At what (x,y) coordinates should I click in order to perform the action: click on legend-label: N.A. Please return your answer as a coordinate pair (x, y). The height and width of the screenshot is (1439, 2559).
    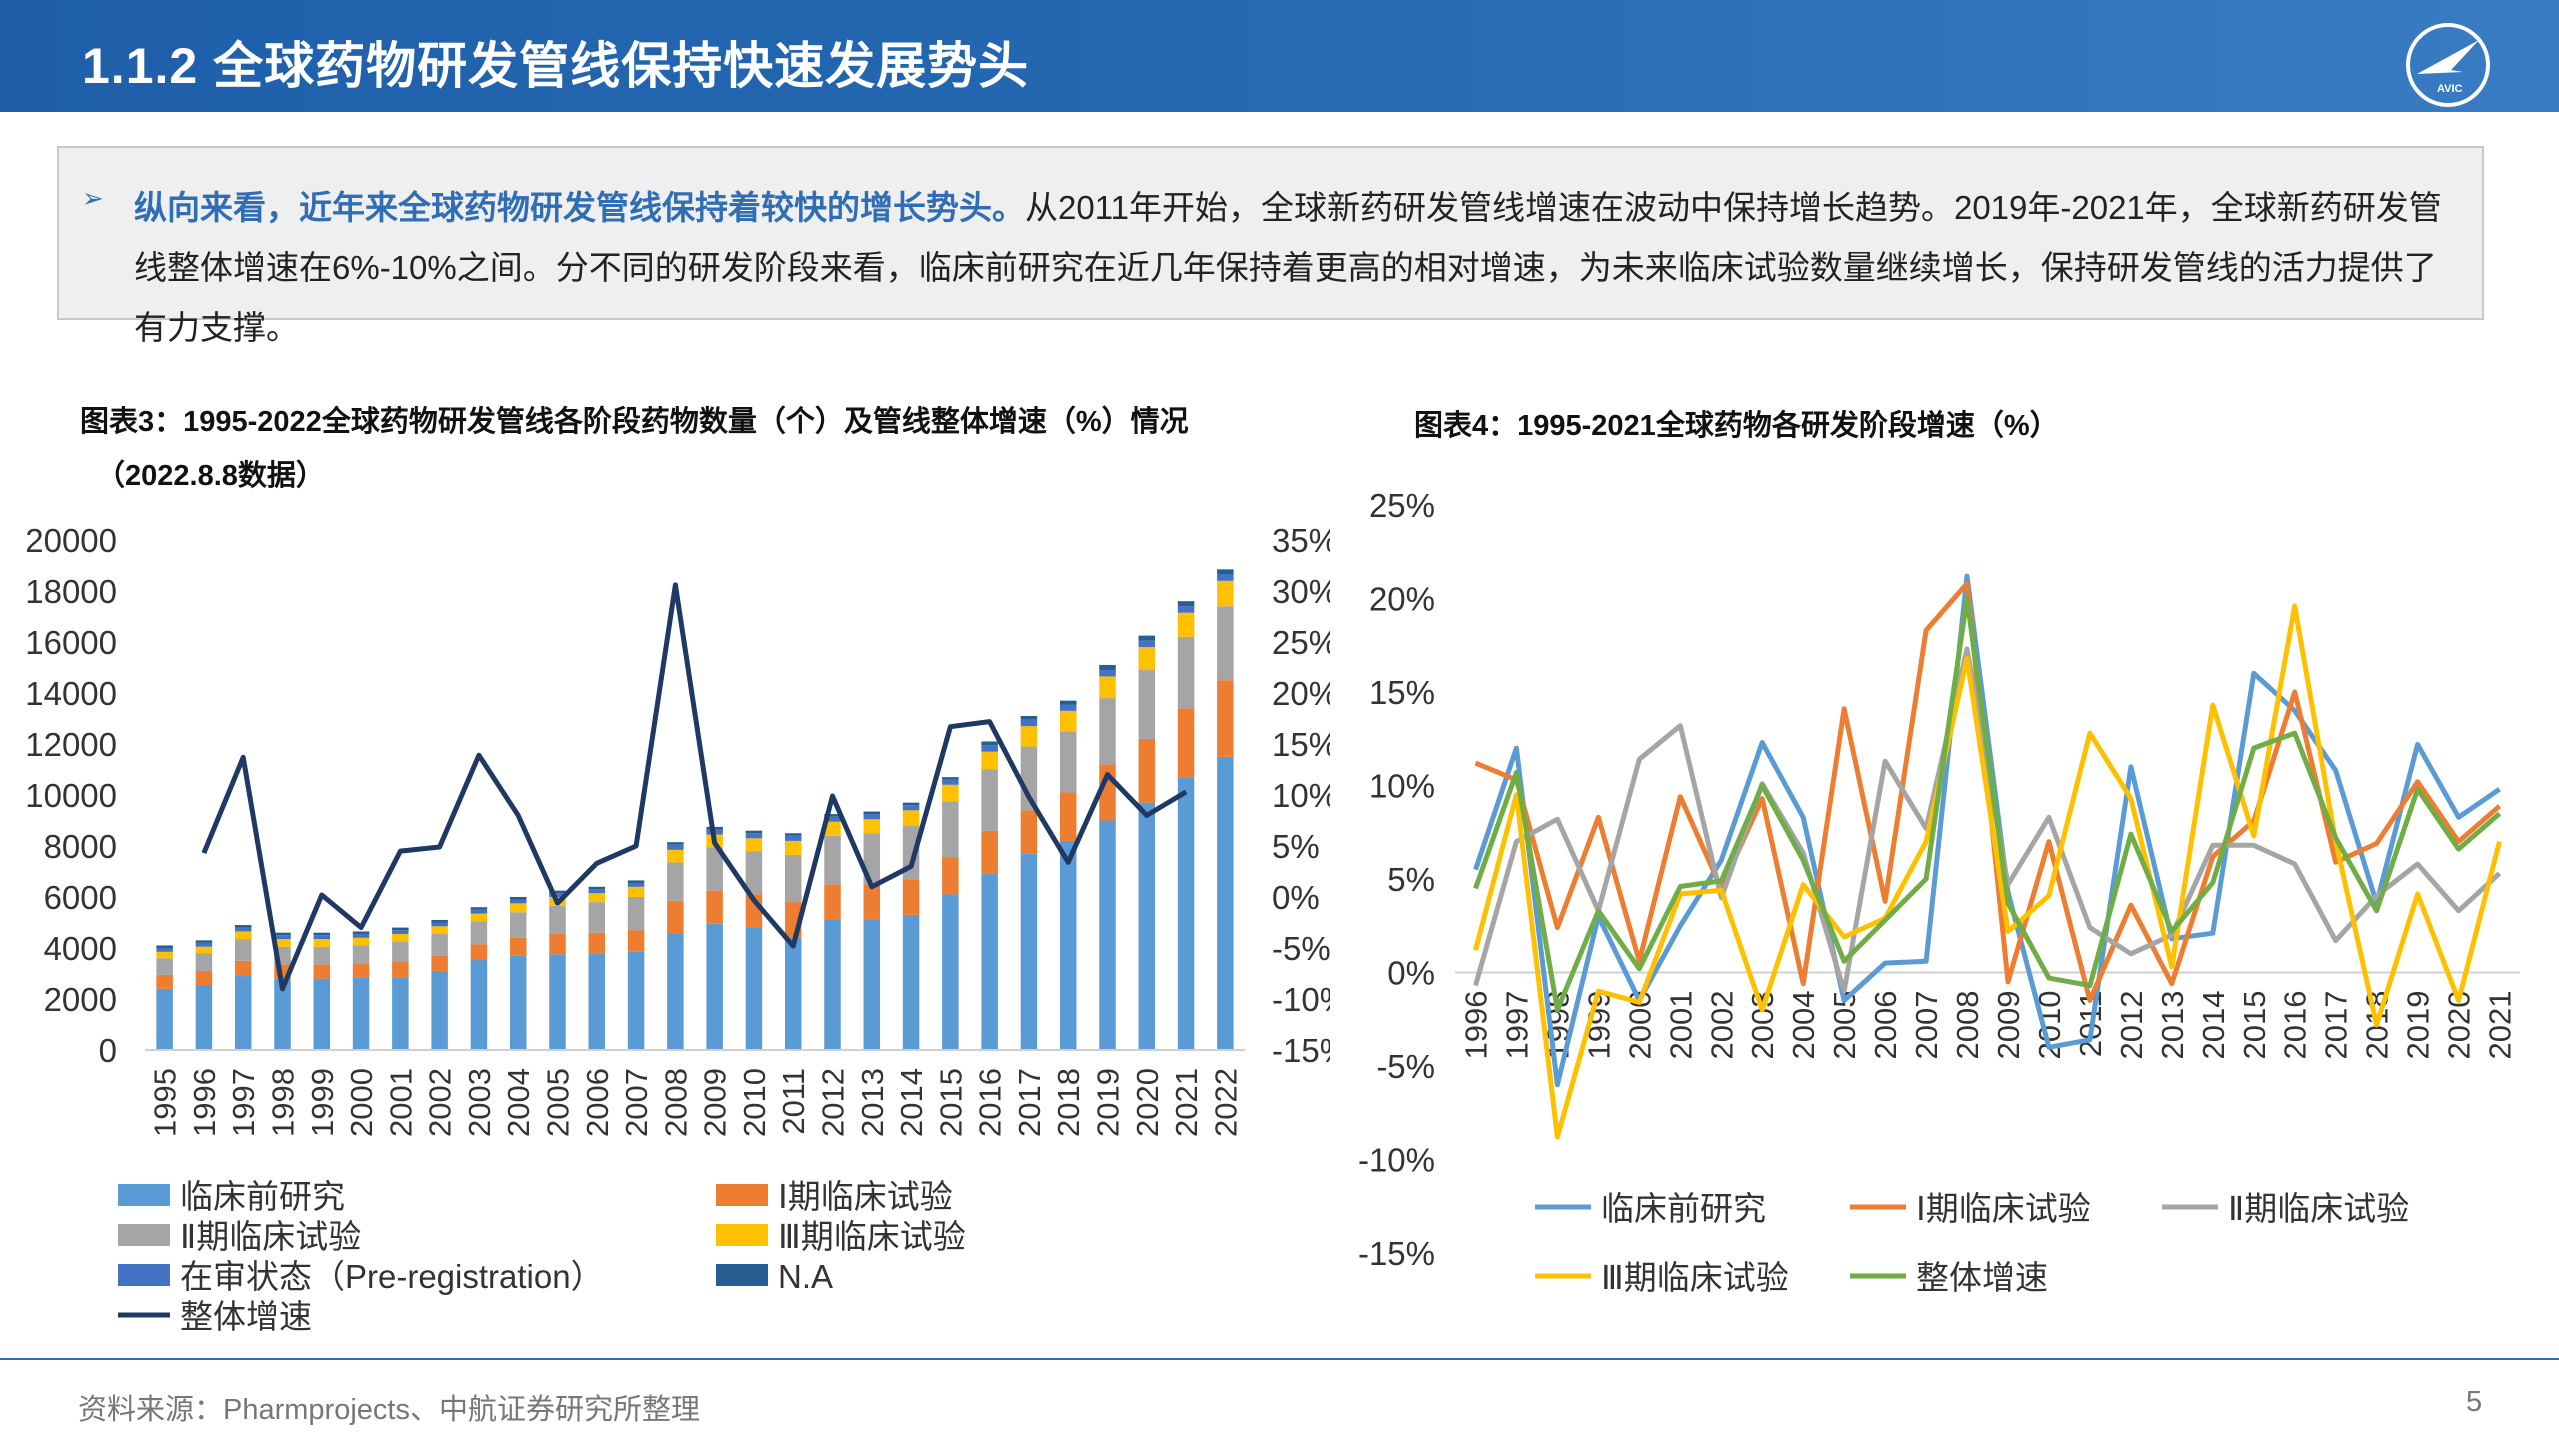
    Looking at the image, I should click on (805, 1276).